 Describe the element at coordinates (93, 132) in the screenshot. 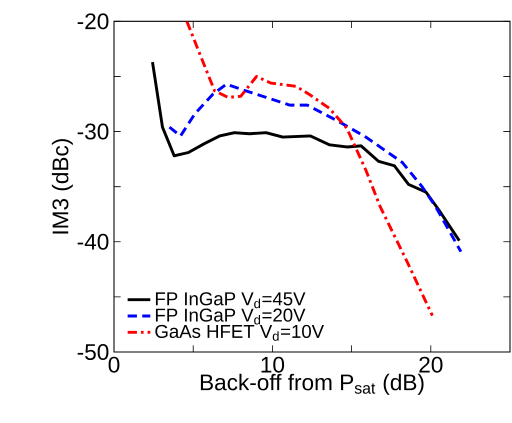

I see `y-tick-label: -30` at that location.